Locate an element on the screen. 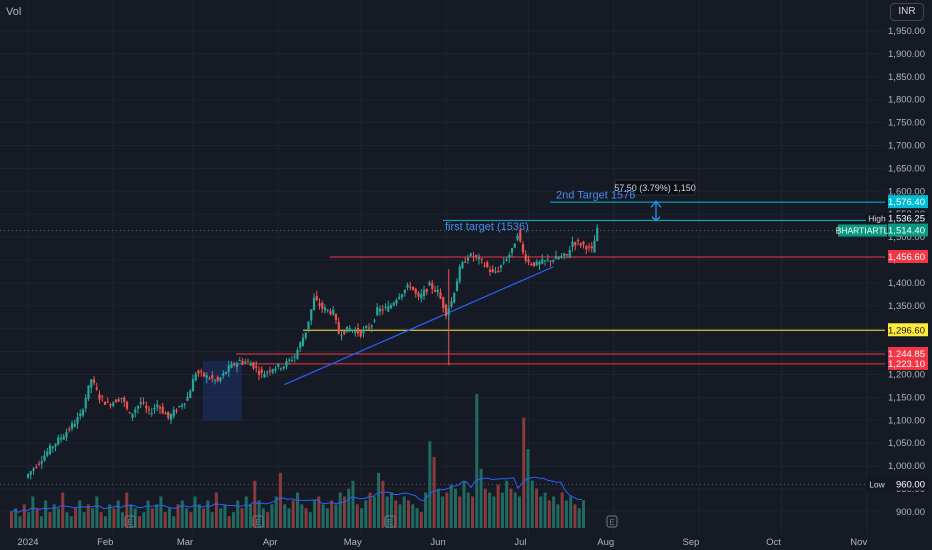  volume-indicator-label: Vol is located at coordinates (14, 12).